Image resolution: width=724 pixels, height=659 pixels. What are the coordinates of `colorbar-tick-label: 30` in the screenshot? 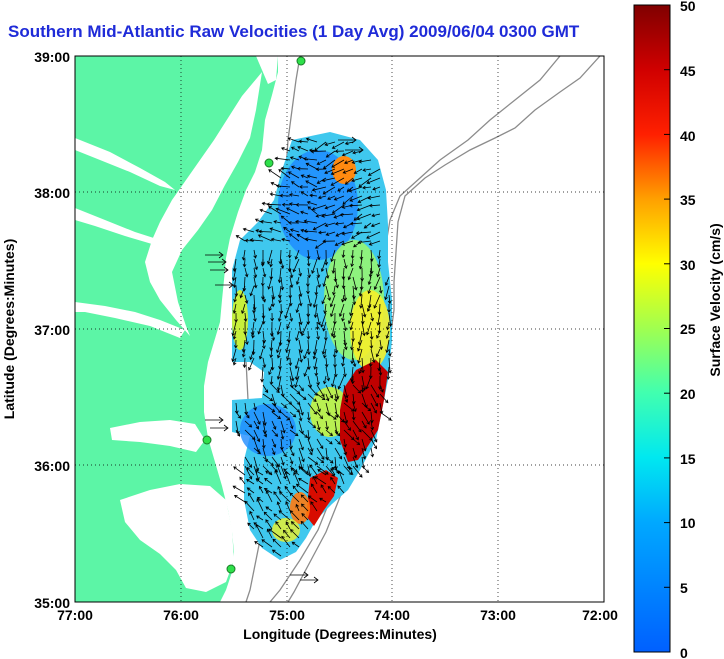 It's located at (688, 265).